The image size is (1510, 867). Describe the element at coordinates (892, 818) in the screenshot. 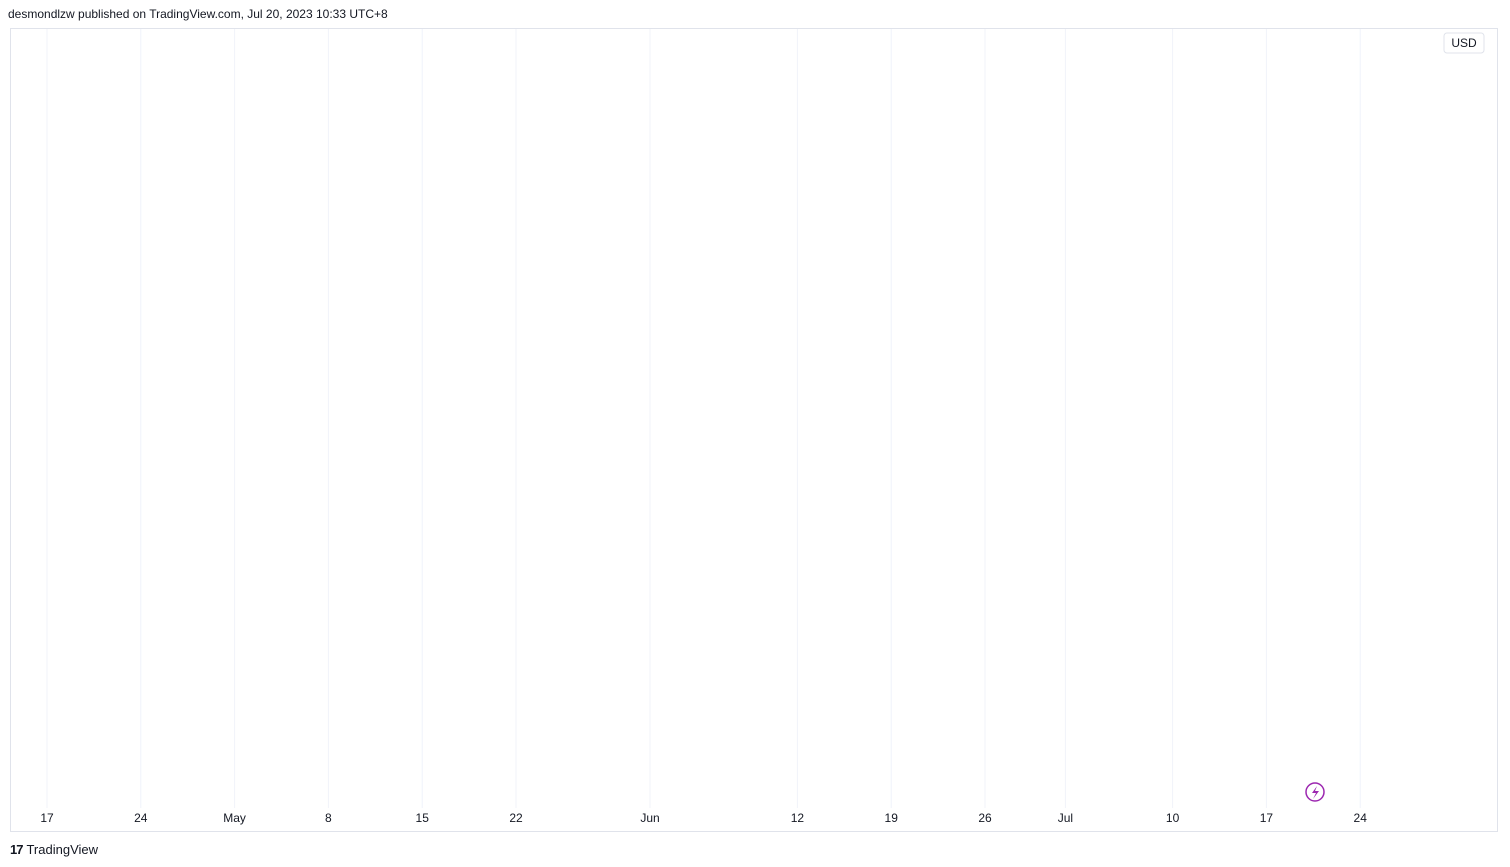

I see `time-tick-label: 19` at that location.